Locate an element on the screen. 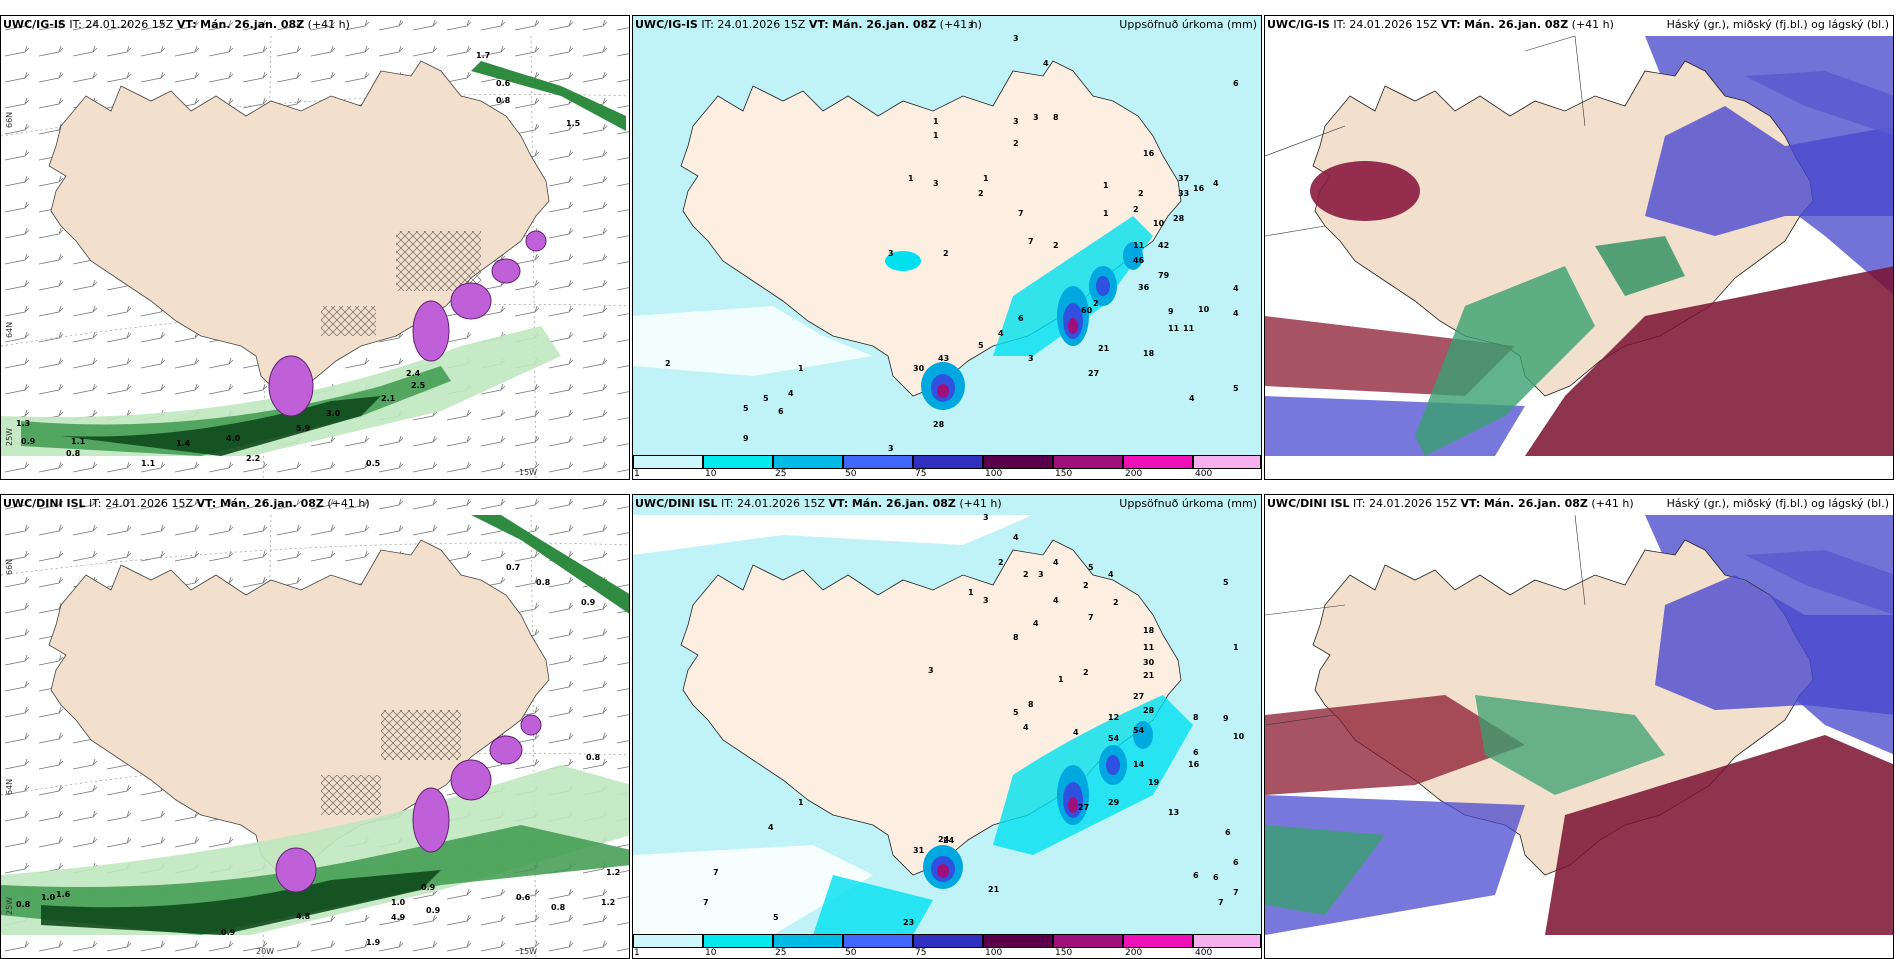 The height and width of the screenshot is (959, 1900). svg-text: 1.6 is located at coordinates (63, 894).